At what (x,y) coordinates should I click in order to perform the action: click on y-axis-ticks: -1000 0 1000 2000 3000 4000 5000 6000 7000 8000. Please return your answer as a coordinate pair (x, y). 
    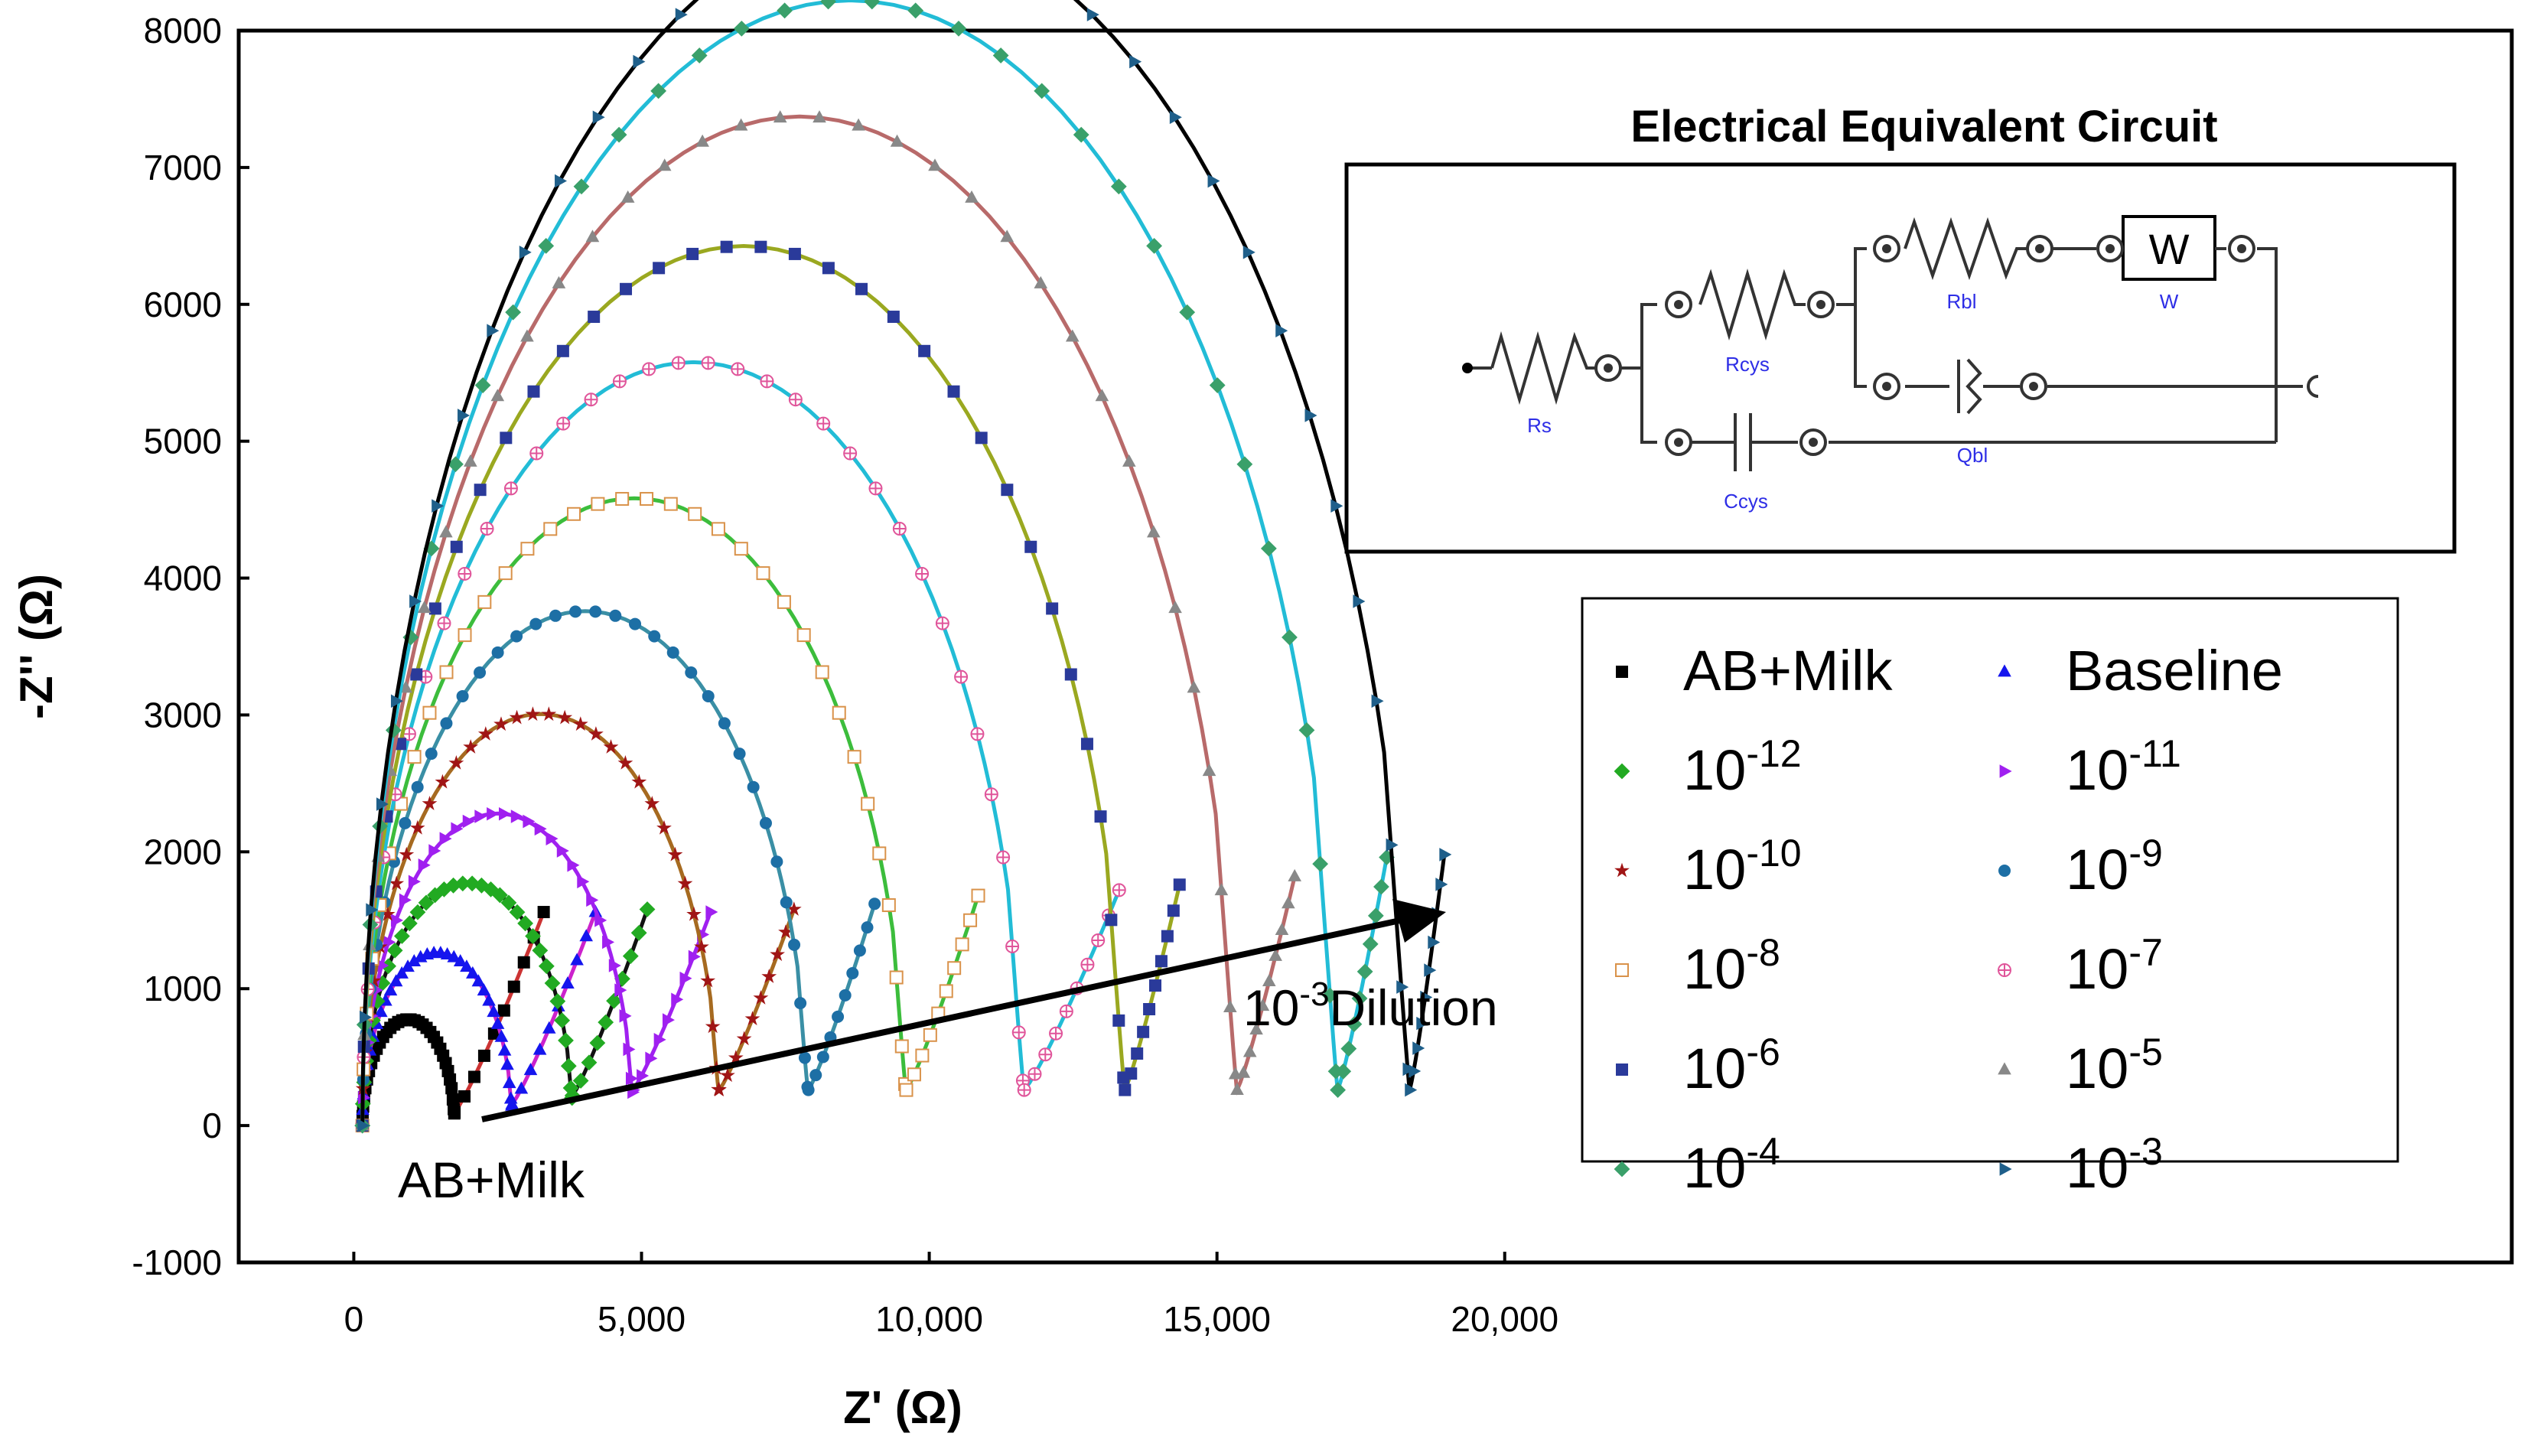
    Looking at the image, I should click on (190, 646).